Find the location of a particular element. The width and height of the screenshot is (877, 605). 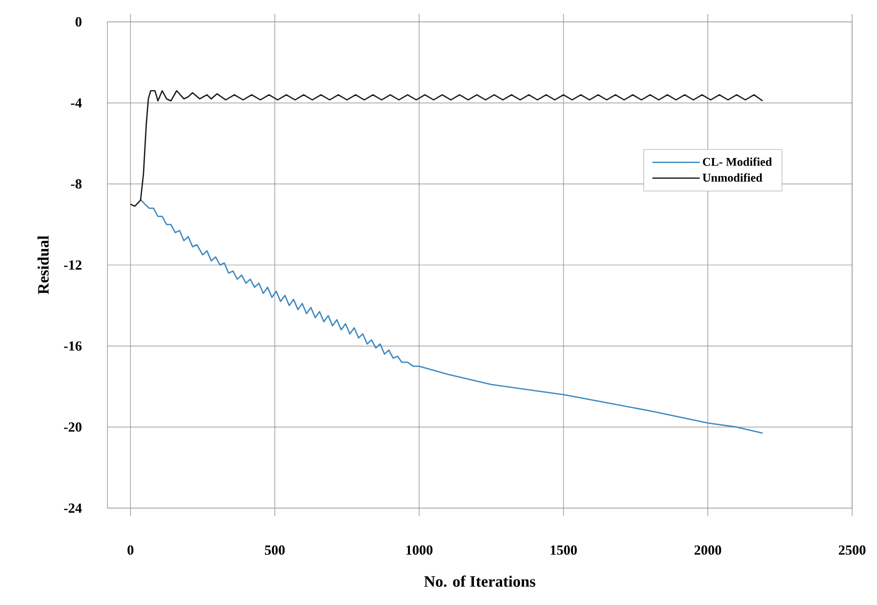

y-tick-label: -24 is located at coordinates (73, 508).